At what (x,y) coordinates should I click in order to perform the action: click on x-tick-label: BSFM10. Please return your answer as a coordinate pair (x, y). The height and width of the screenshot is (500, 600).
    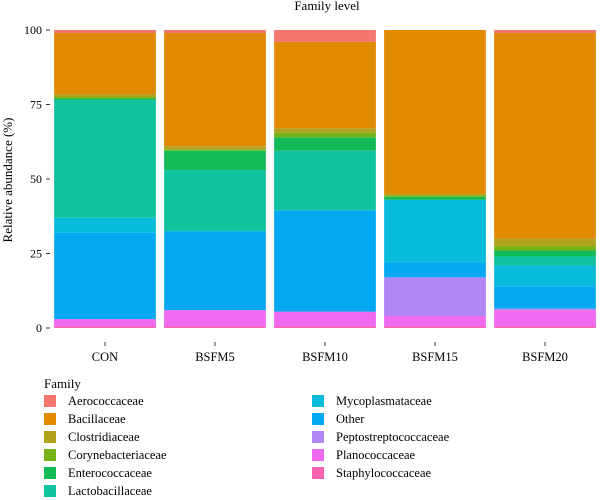
    Looking at the image, I should click on (325, 357).